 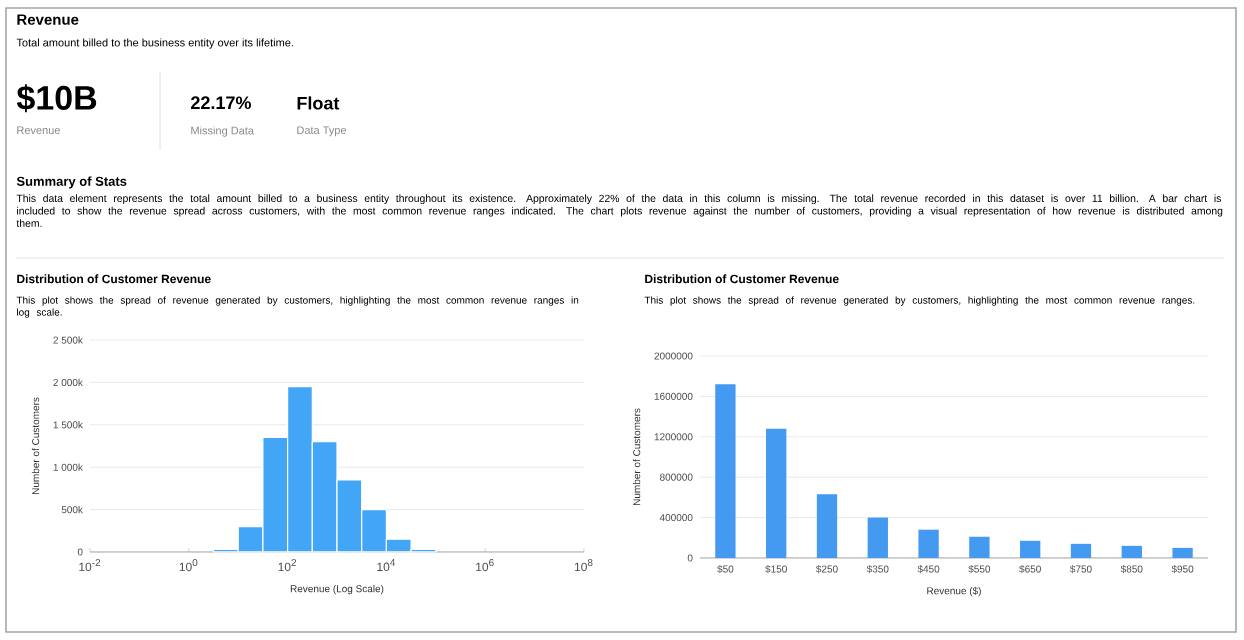 I want to click on text: Float, so click(x=318, y=103).